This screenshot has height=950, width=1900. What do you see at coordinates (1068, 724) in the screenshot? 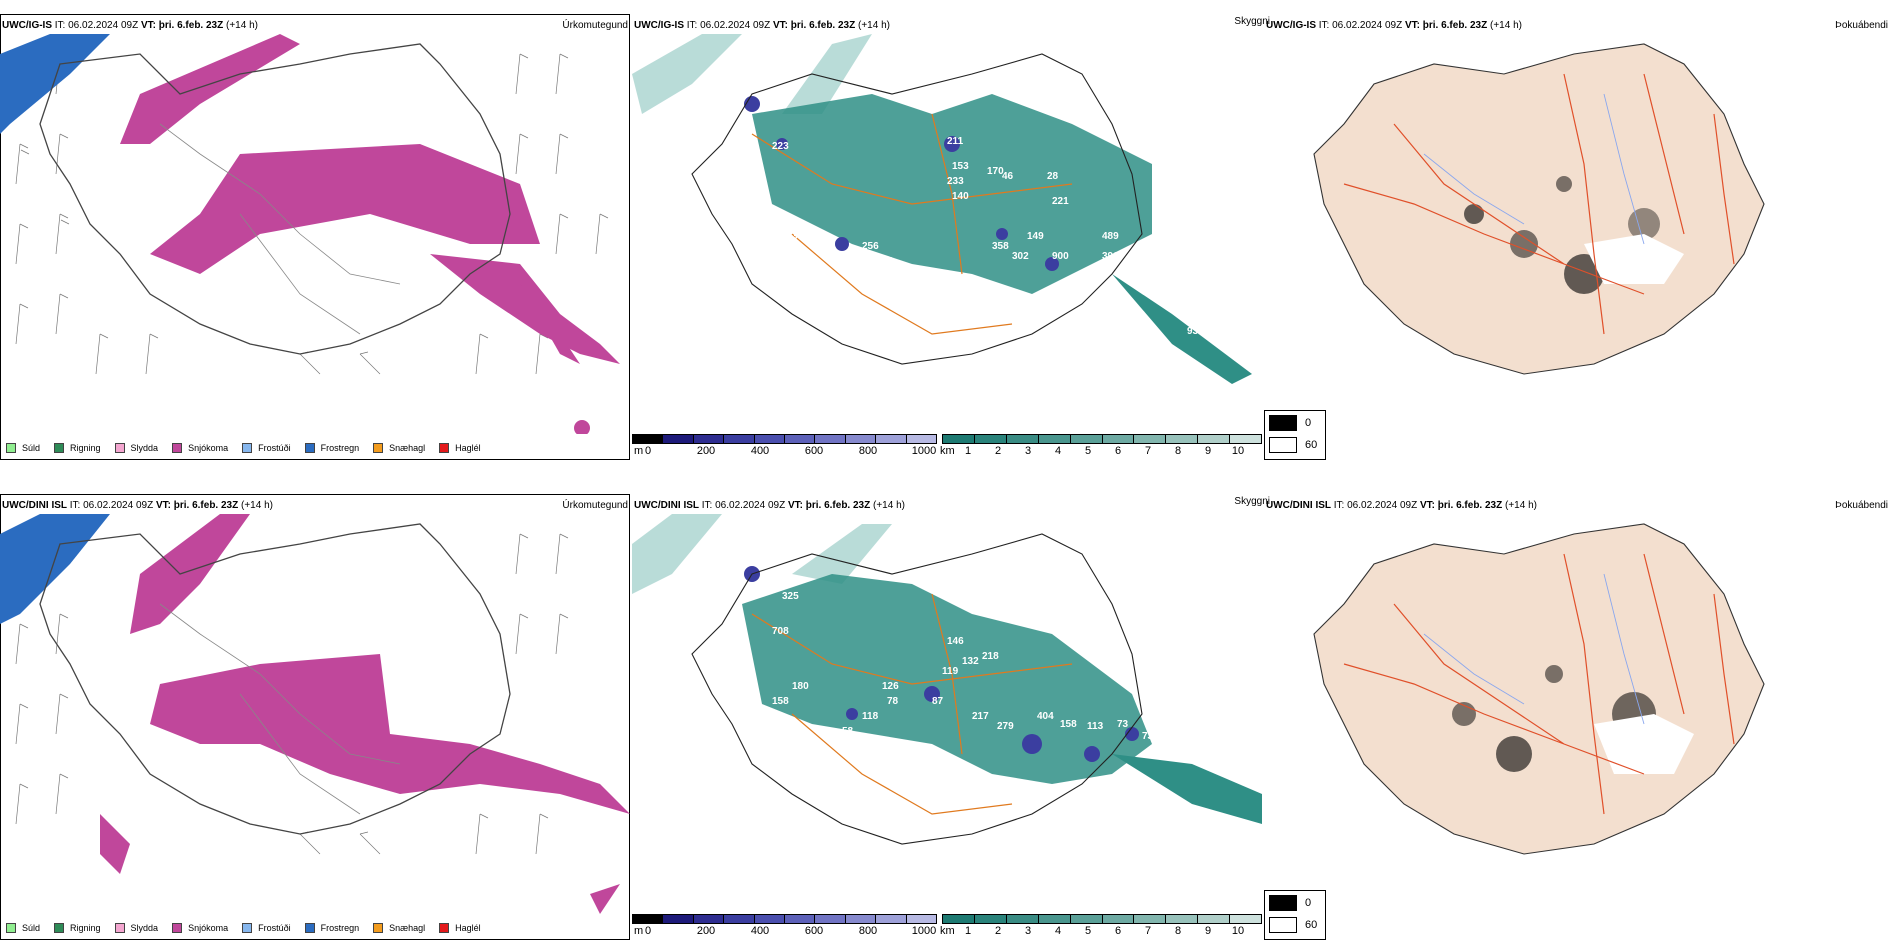
I see `visibility-label: 158` at bounding box center [1068, 724].